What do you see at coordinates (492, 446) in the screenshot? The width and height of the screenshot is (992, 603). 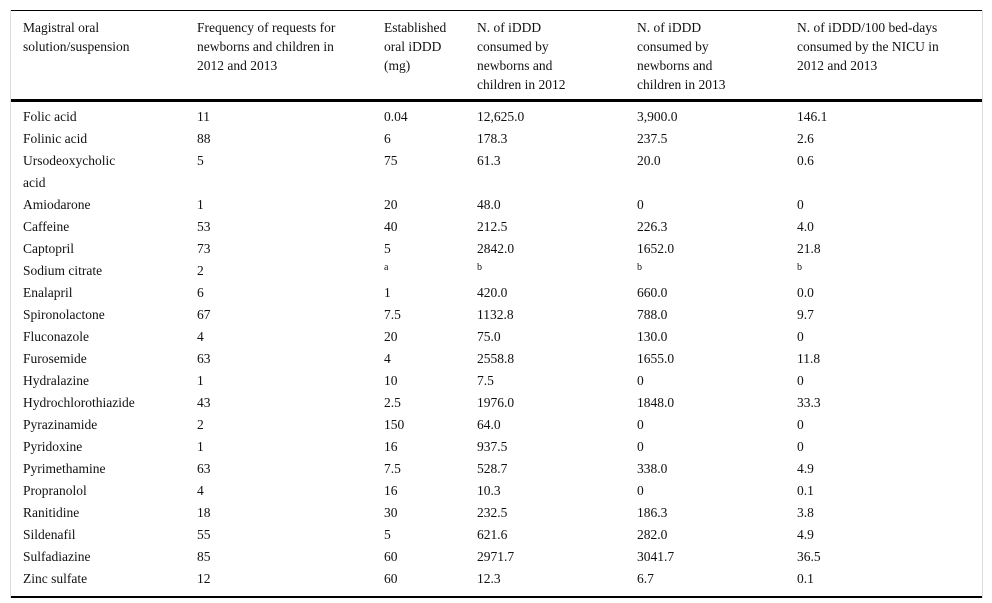 I see `iddd-2012-cell: 937.5` at bounding box center [492, 446].